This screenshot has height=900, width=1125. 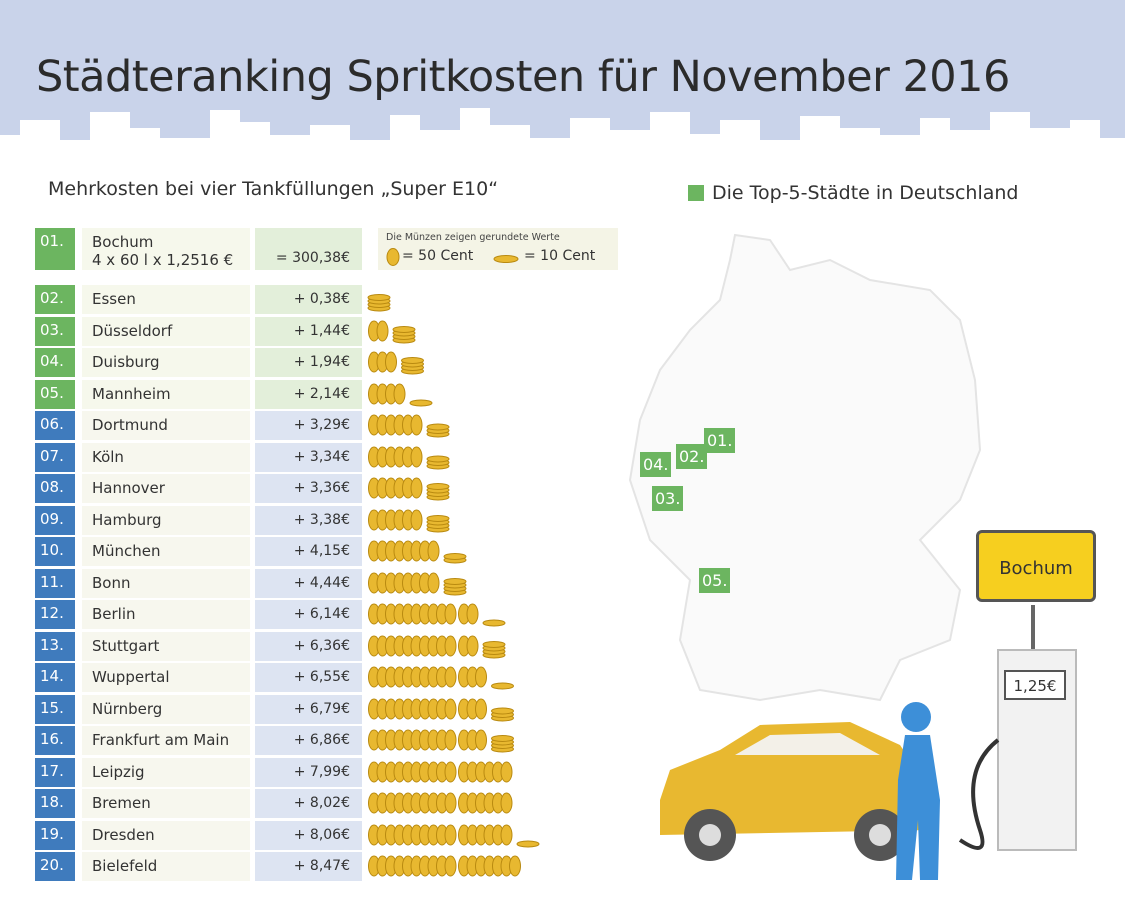 What do you see at coordinates (55, 835) in the screenshot?
I see `rank: 19.` at bounding box center [55, 835].